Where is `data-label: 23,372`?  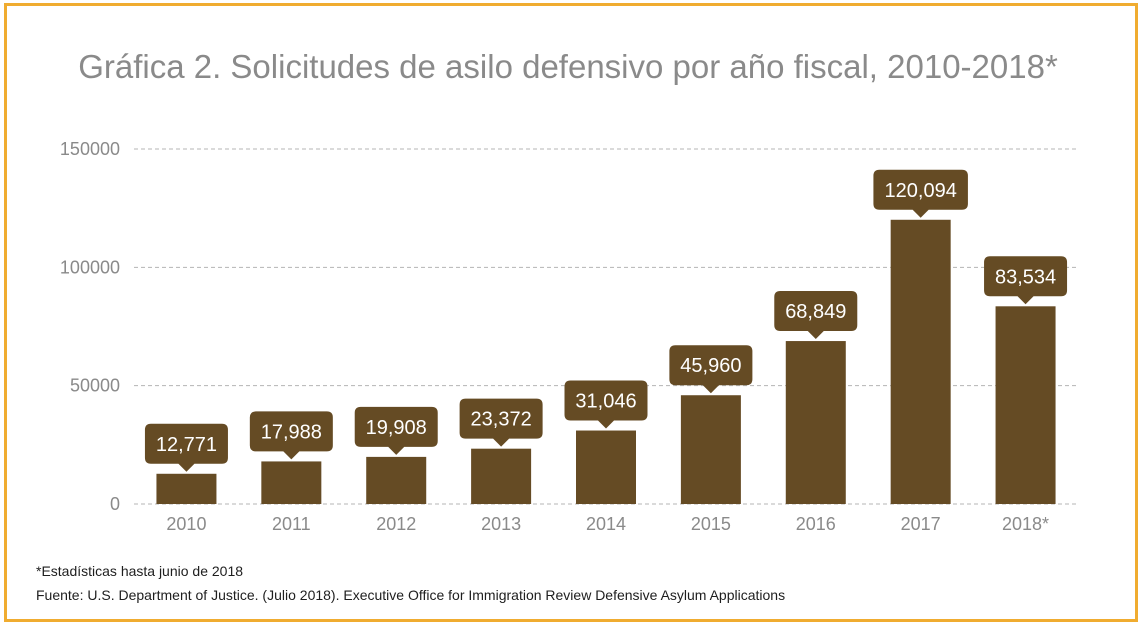 data-label: 23,372 is located at coordinates (501, 420).